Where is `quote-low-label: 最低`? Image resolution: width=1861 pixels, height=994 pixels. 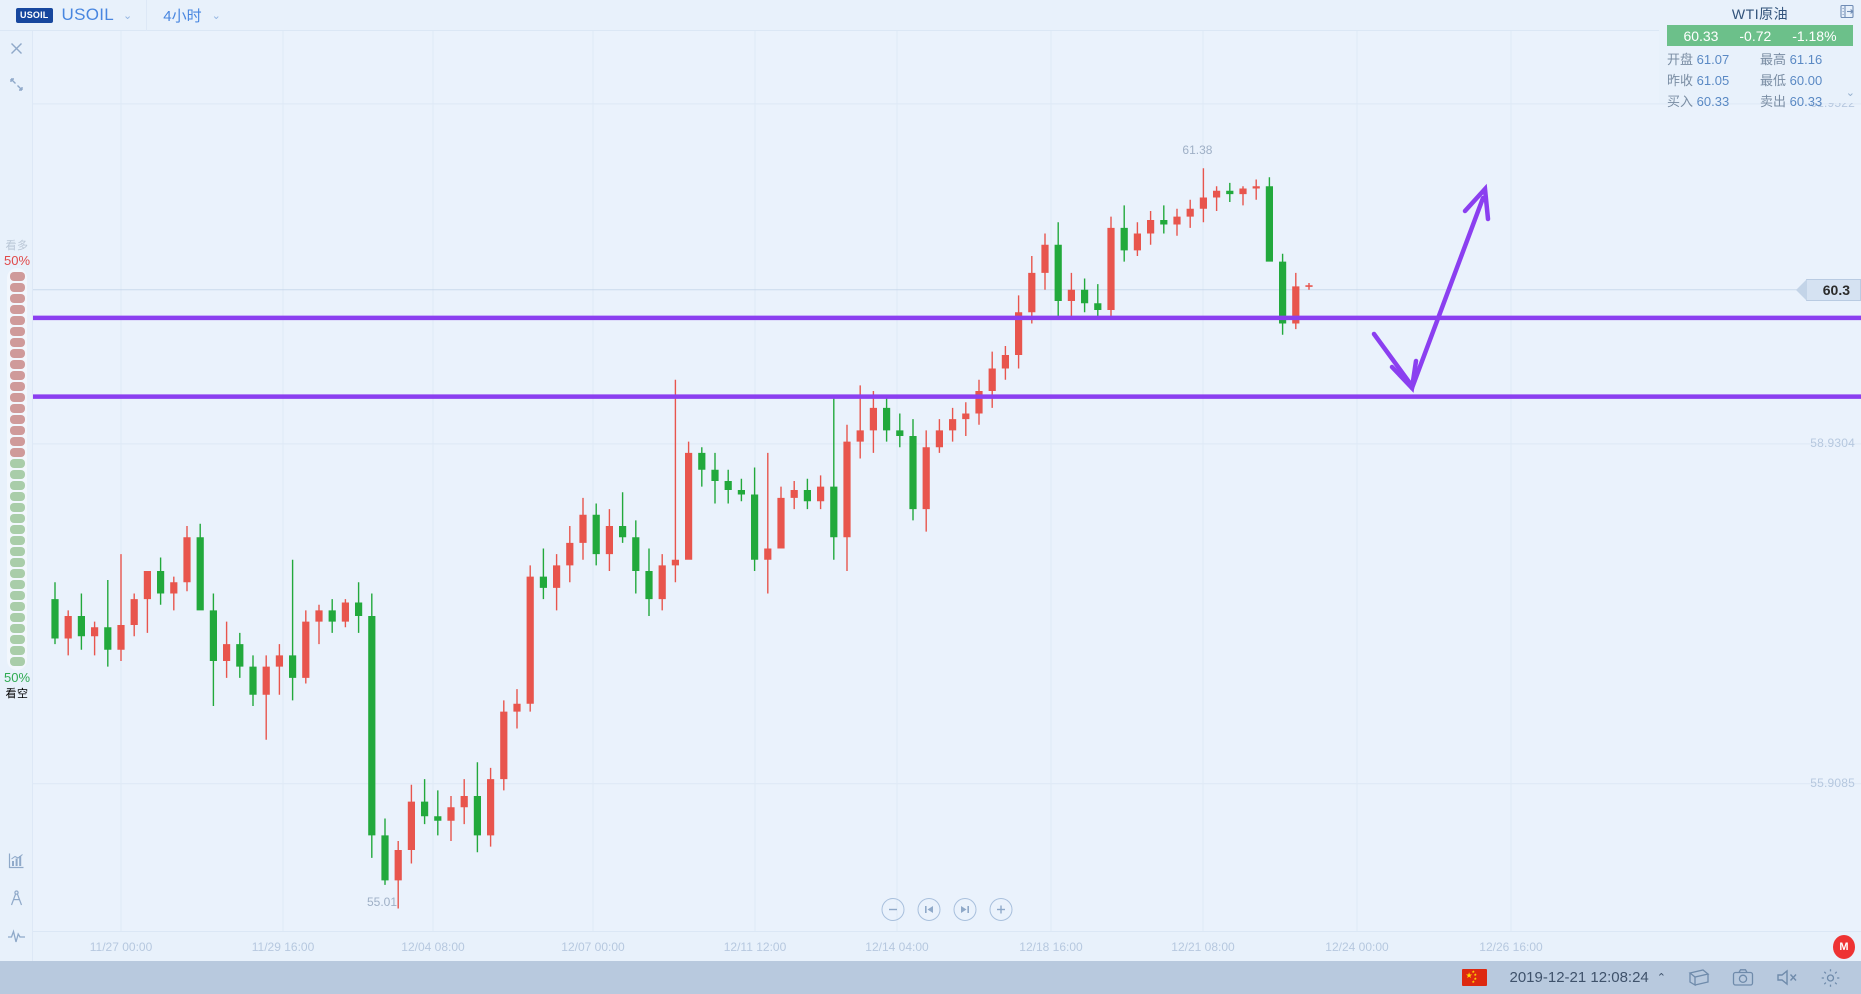
quote-low-label: 最低 is located at coordinates (1773, 80).